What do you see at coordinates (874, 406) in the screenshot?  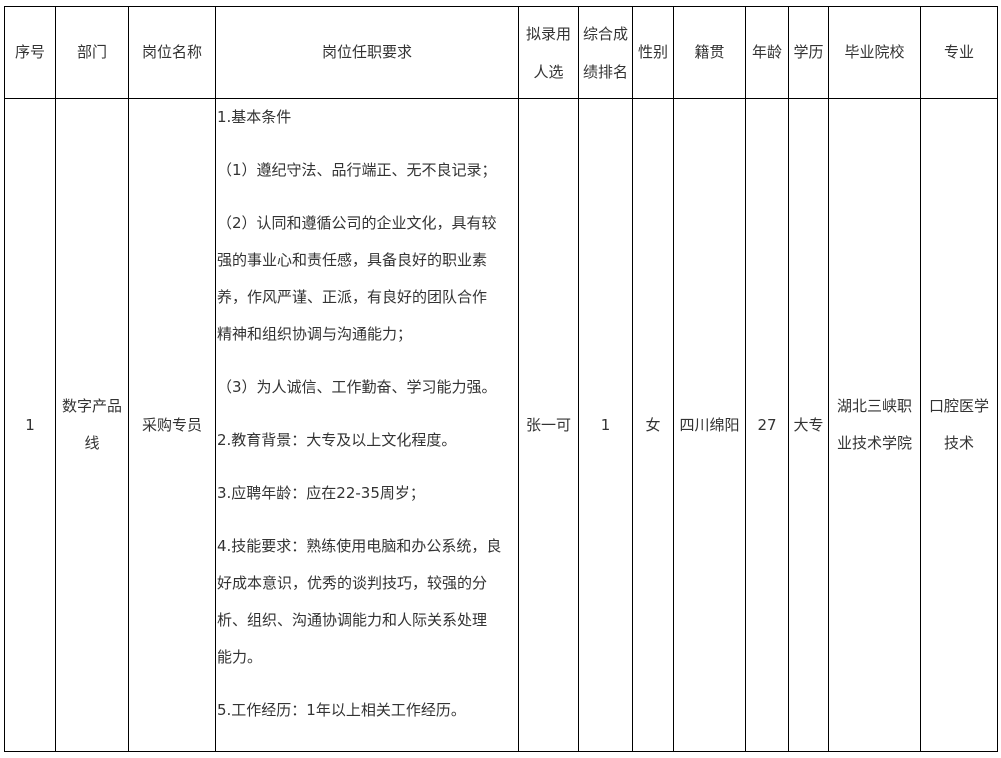 I see `cell-school-line: 湖北三峡职` at bounding box center [874, 406].